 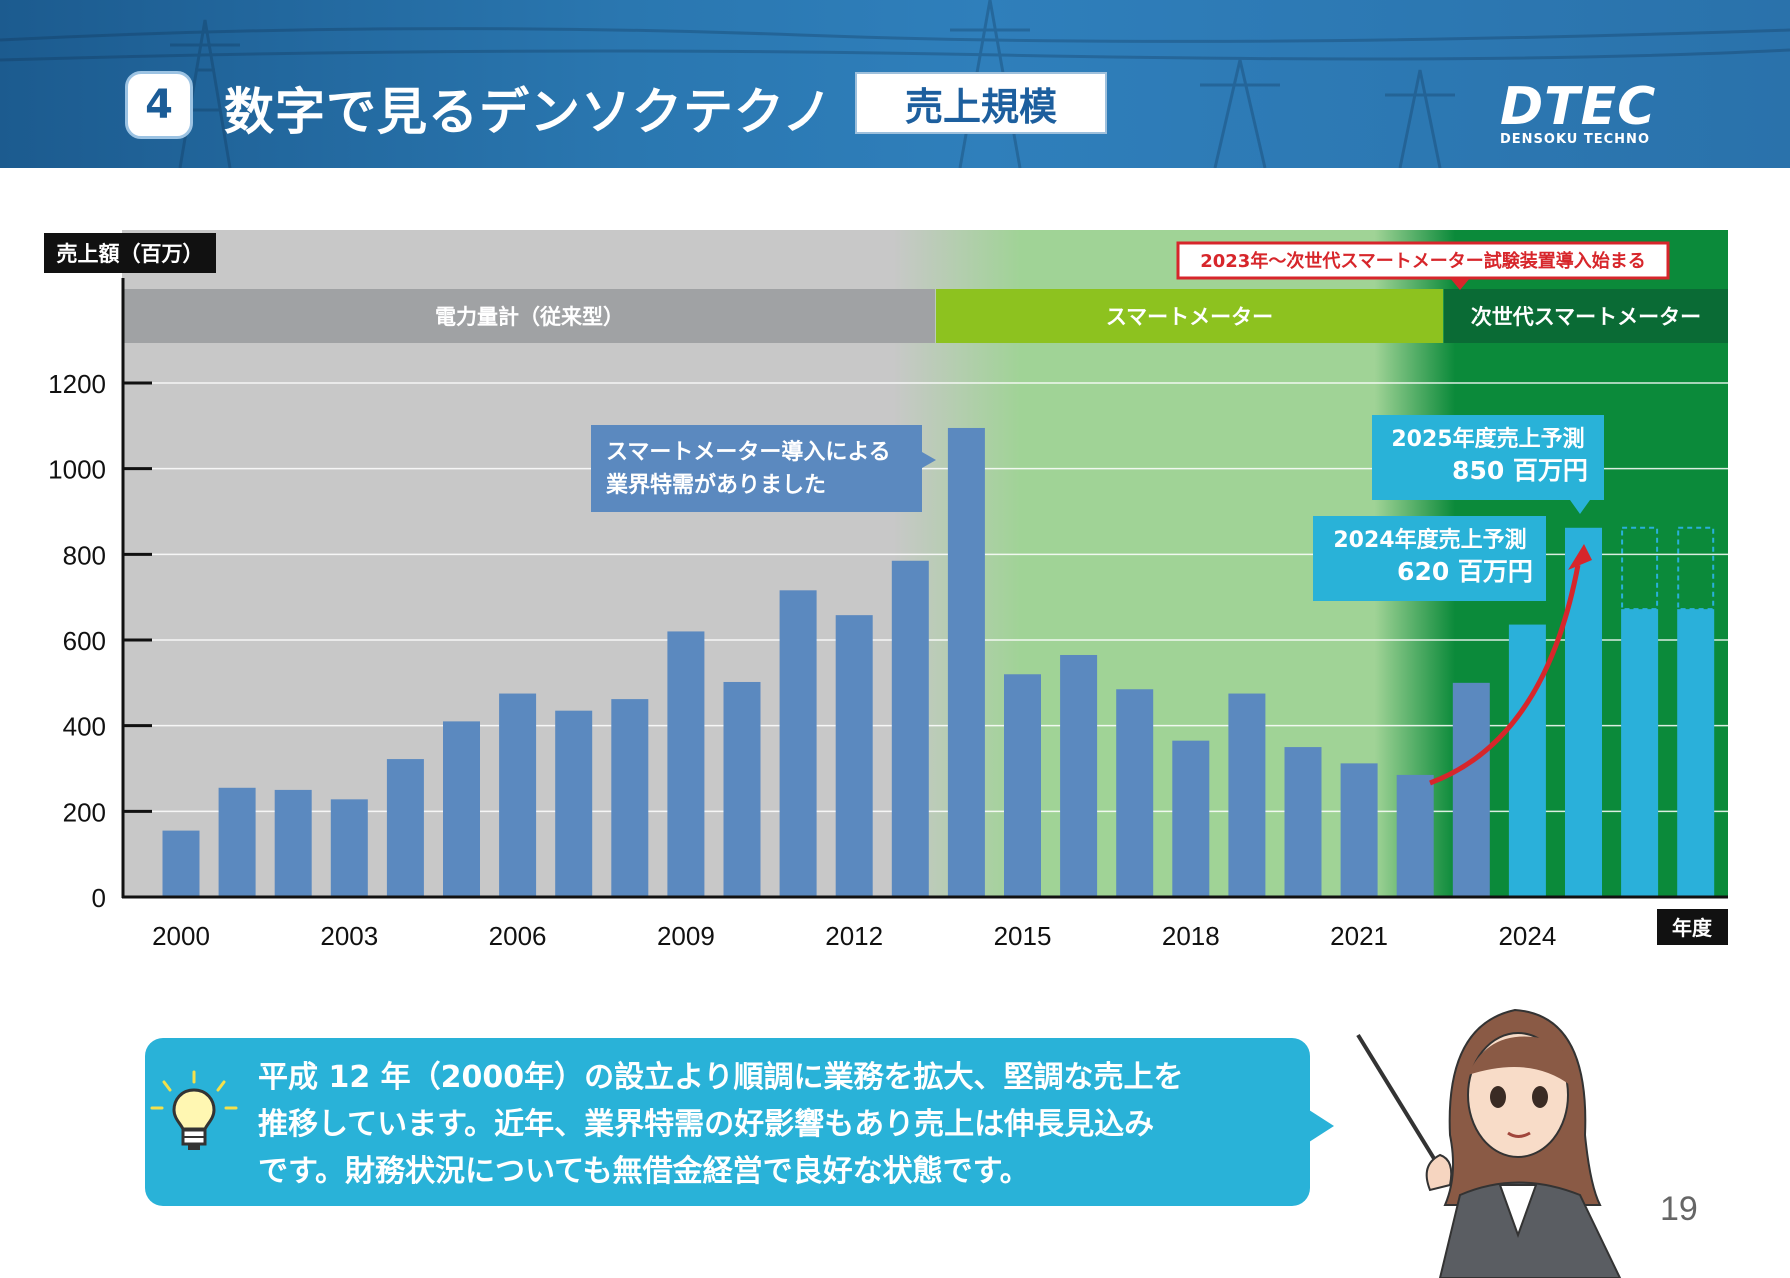 I want to click on forecast-2024-line1: 2024年度売上予測, so click(x=1429, y=540).